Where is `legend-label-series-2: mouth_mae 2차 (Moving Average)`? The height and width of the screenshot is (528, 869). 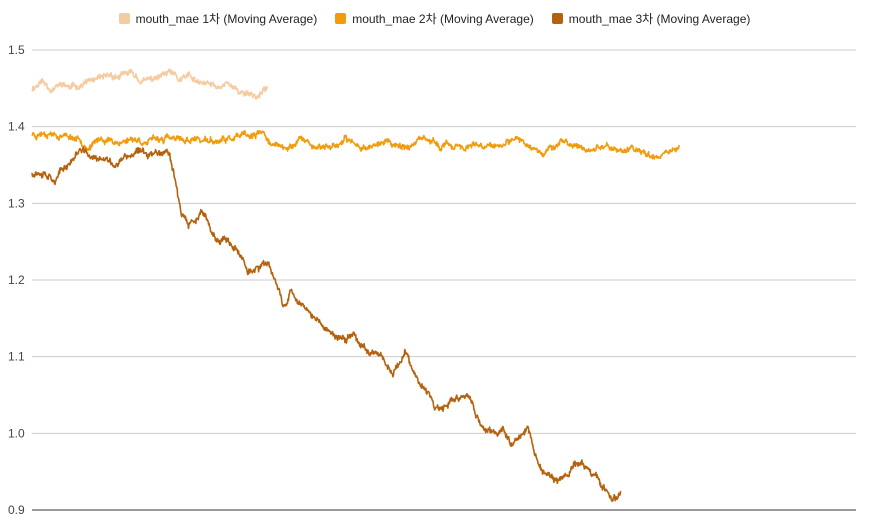 legend-label-series-2: mouth_mae 2차 (Moving Average) is located at coordinates (443, 19).